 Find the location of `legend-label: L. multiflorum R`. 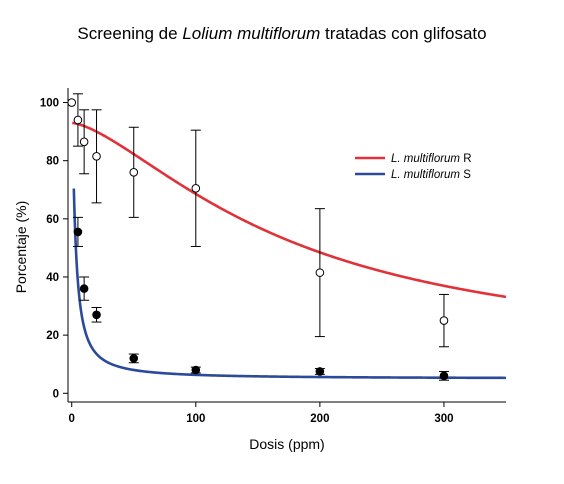

legend-label: L. multiflorum R is located at coordinates (431, 159).